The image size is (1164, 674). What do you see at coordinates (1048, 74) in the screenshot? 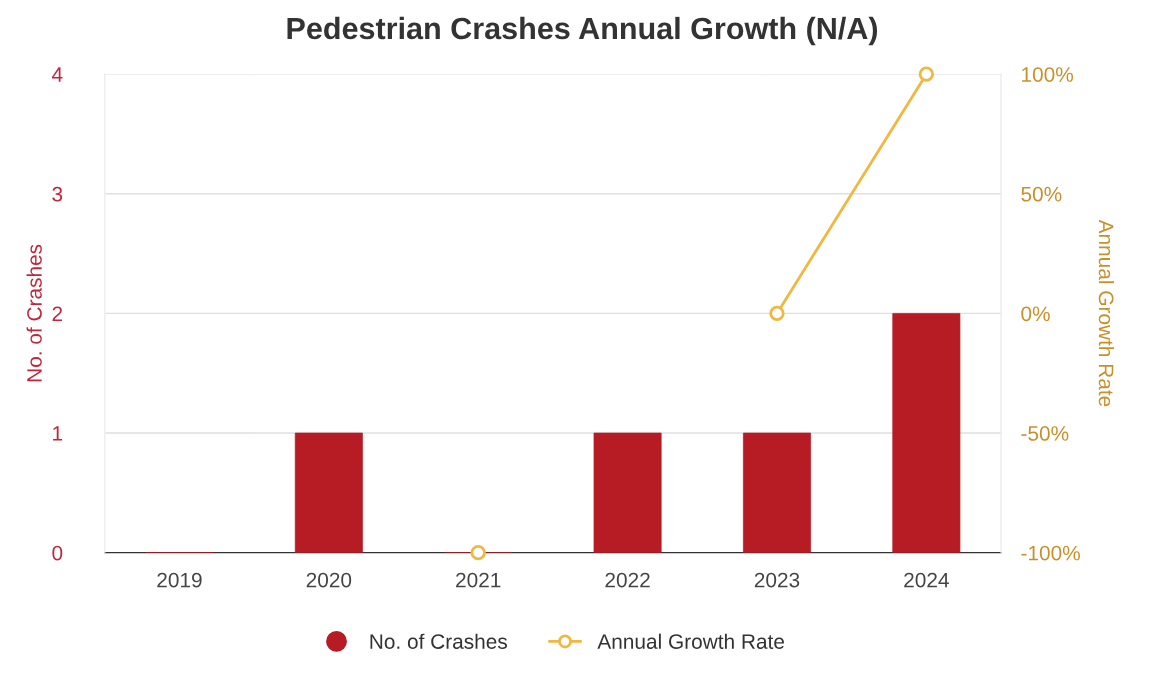
I see `y2-tick-label: 100%` at bounding box center [1048, 74].